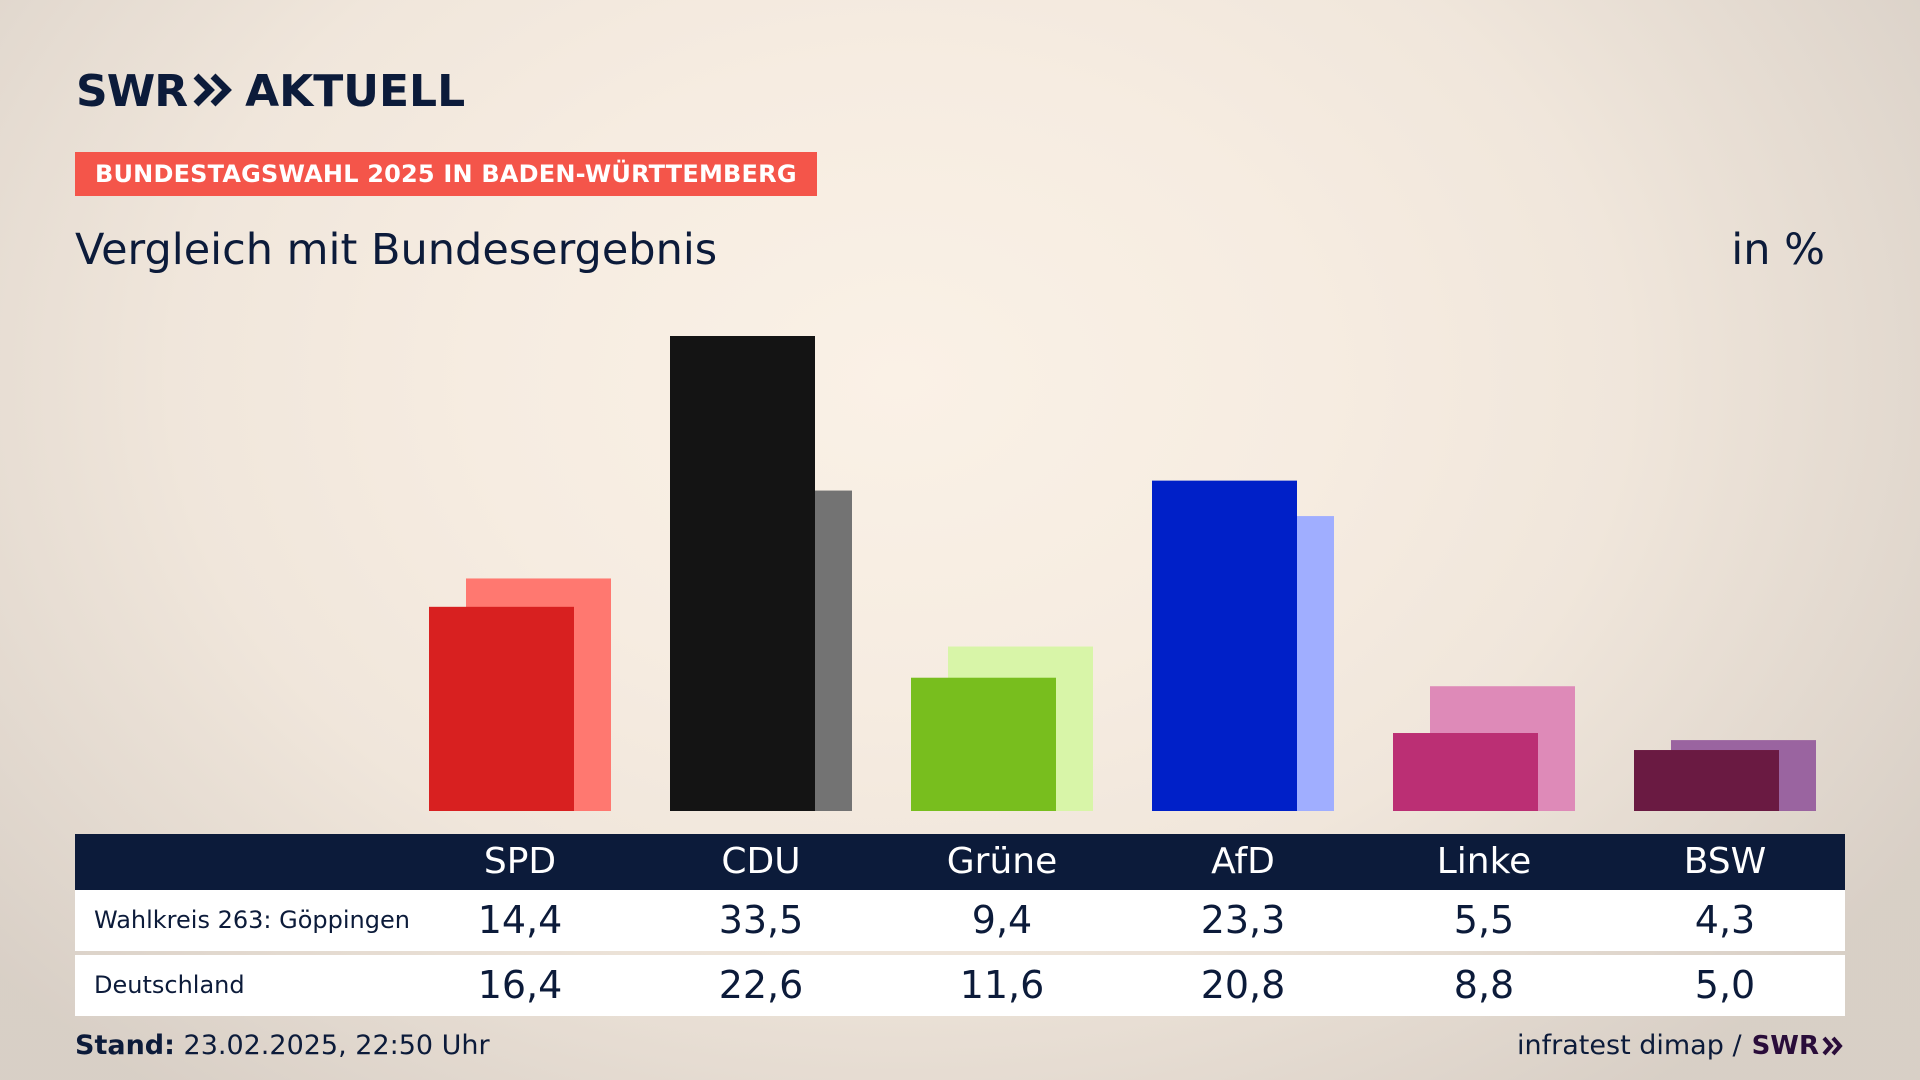  What do you see at coordinates (761, 861) in the screenshot?
I see `column-header-cdu: CDU` at bounding box center [761, 861].